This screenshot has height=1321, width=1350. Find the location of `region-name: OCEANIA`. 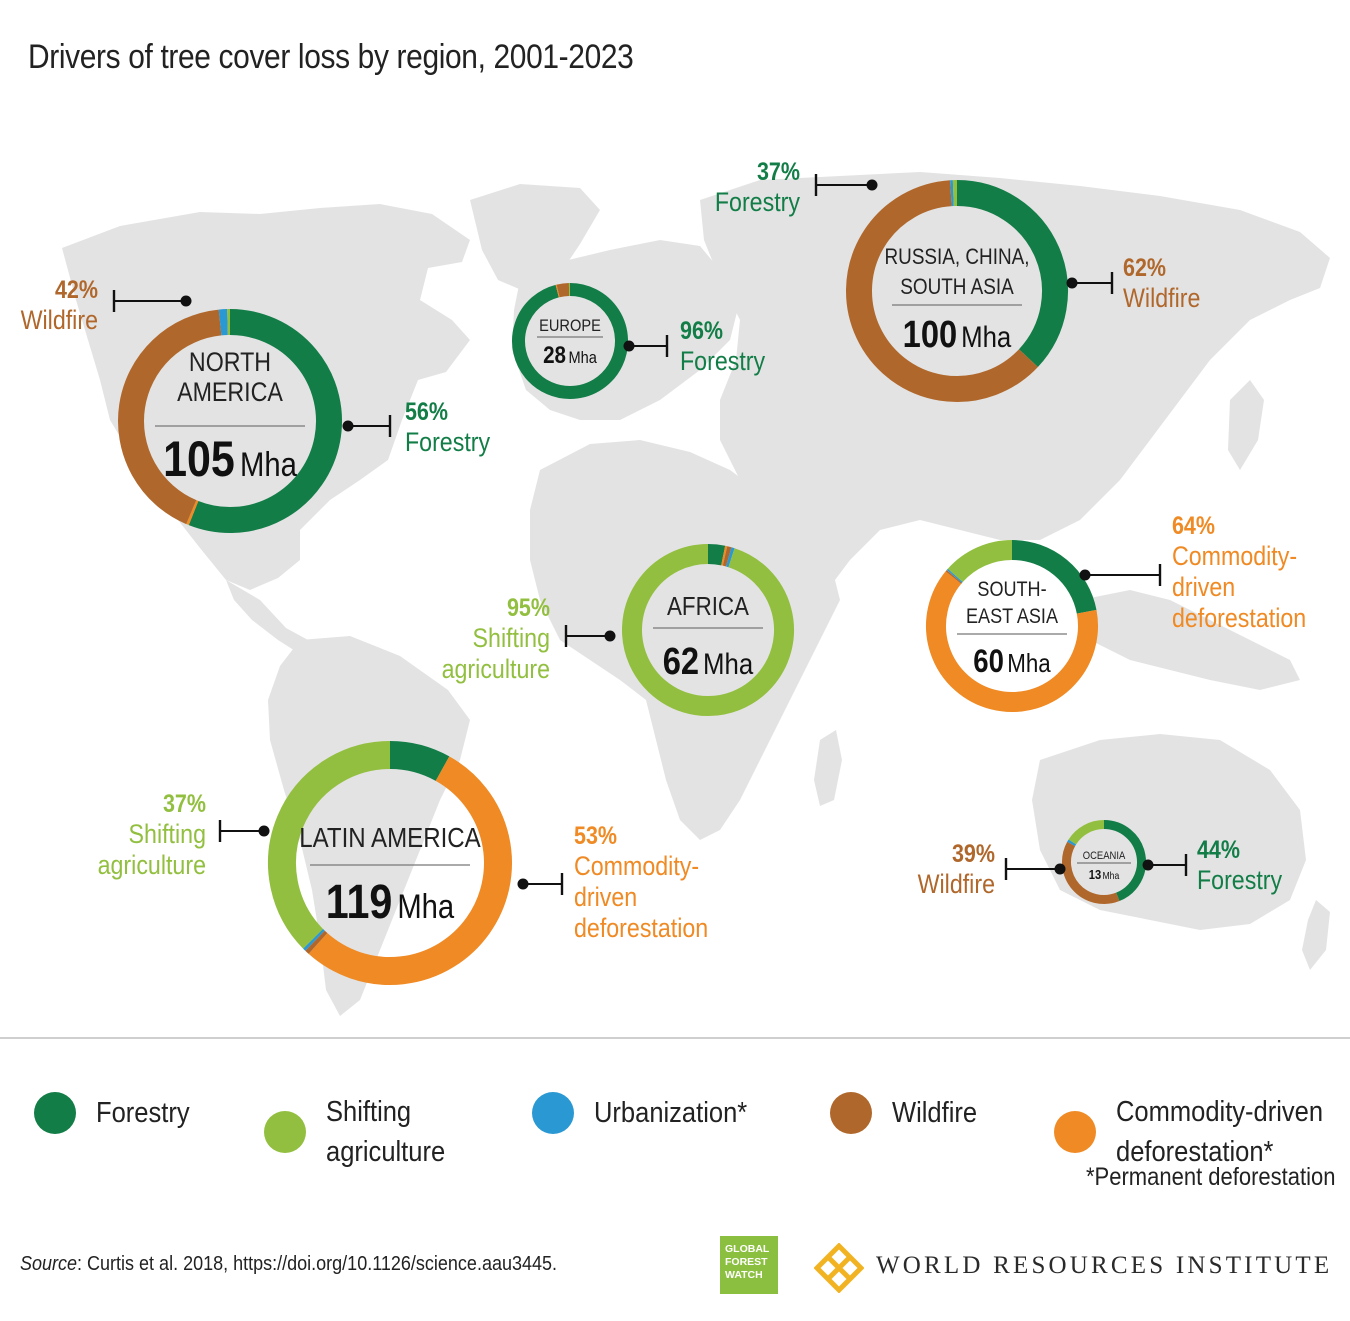

region-name: OCEANIA is located at coordinates (1104, 856).